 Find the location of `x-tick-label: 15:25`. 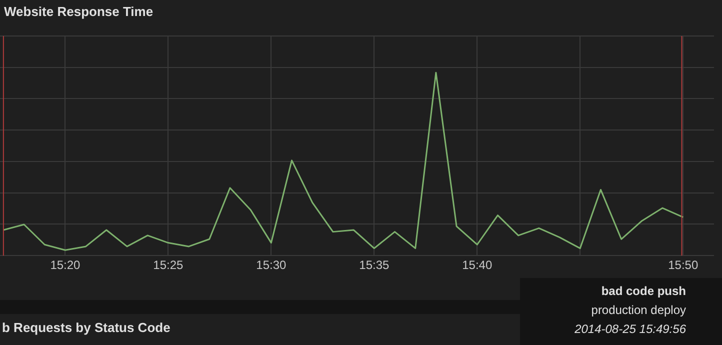

x-tick-label: 15:25 is located at coordinates (168, 265).